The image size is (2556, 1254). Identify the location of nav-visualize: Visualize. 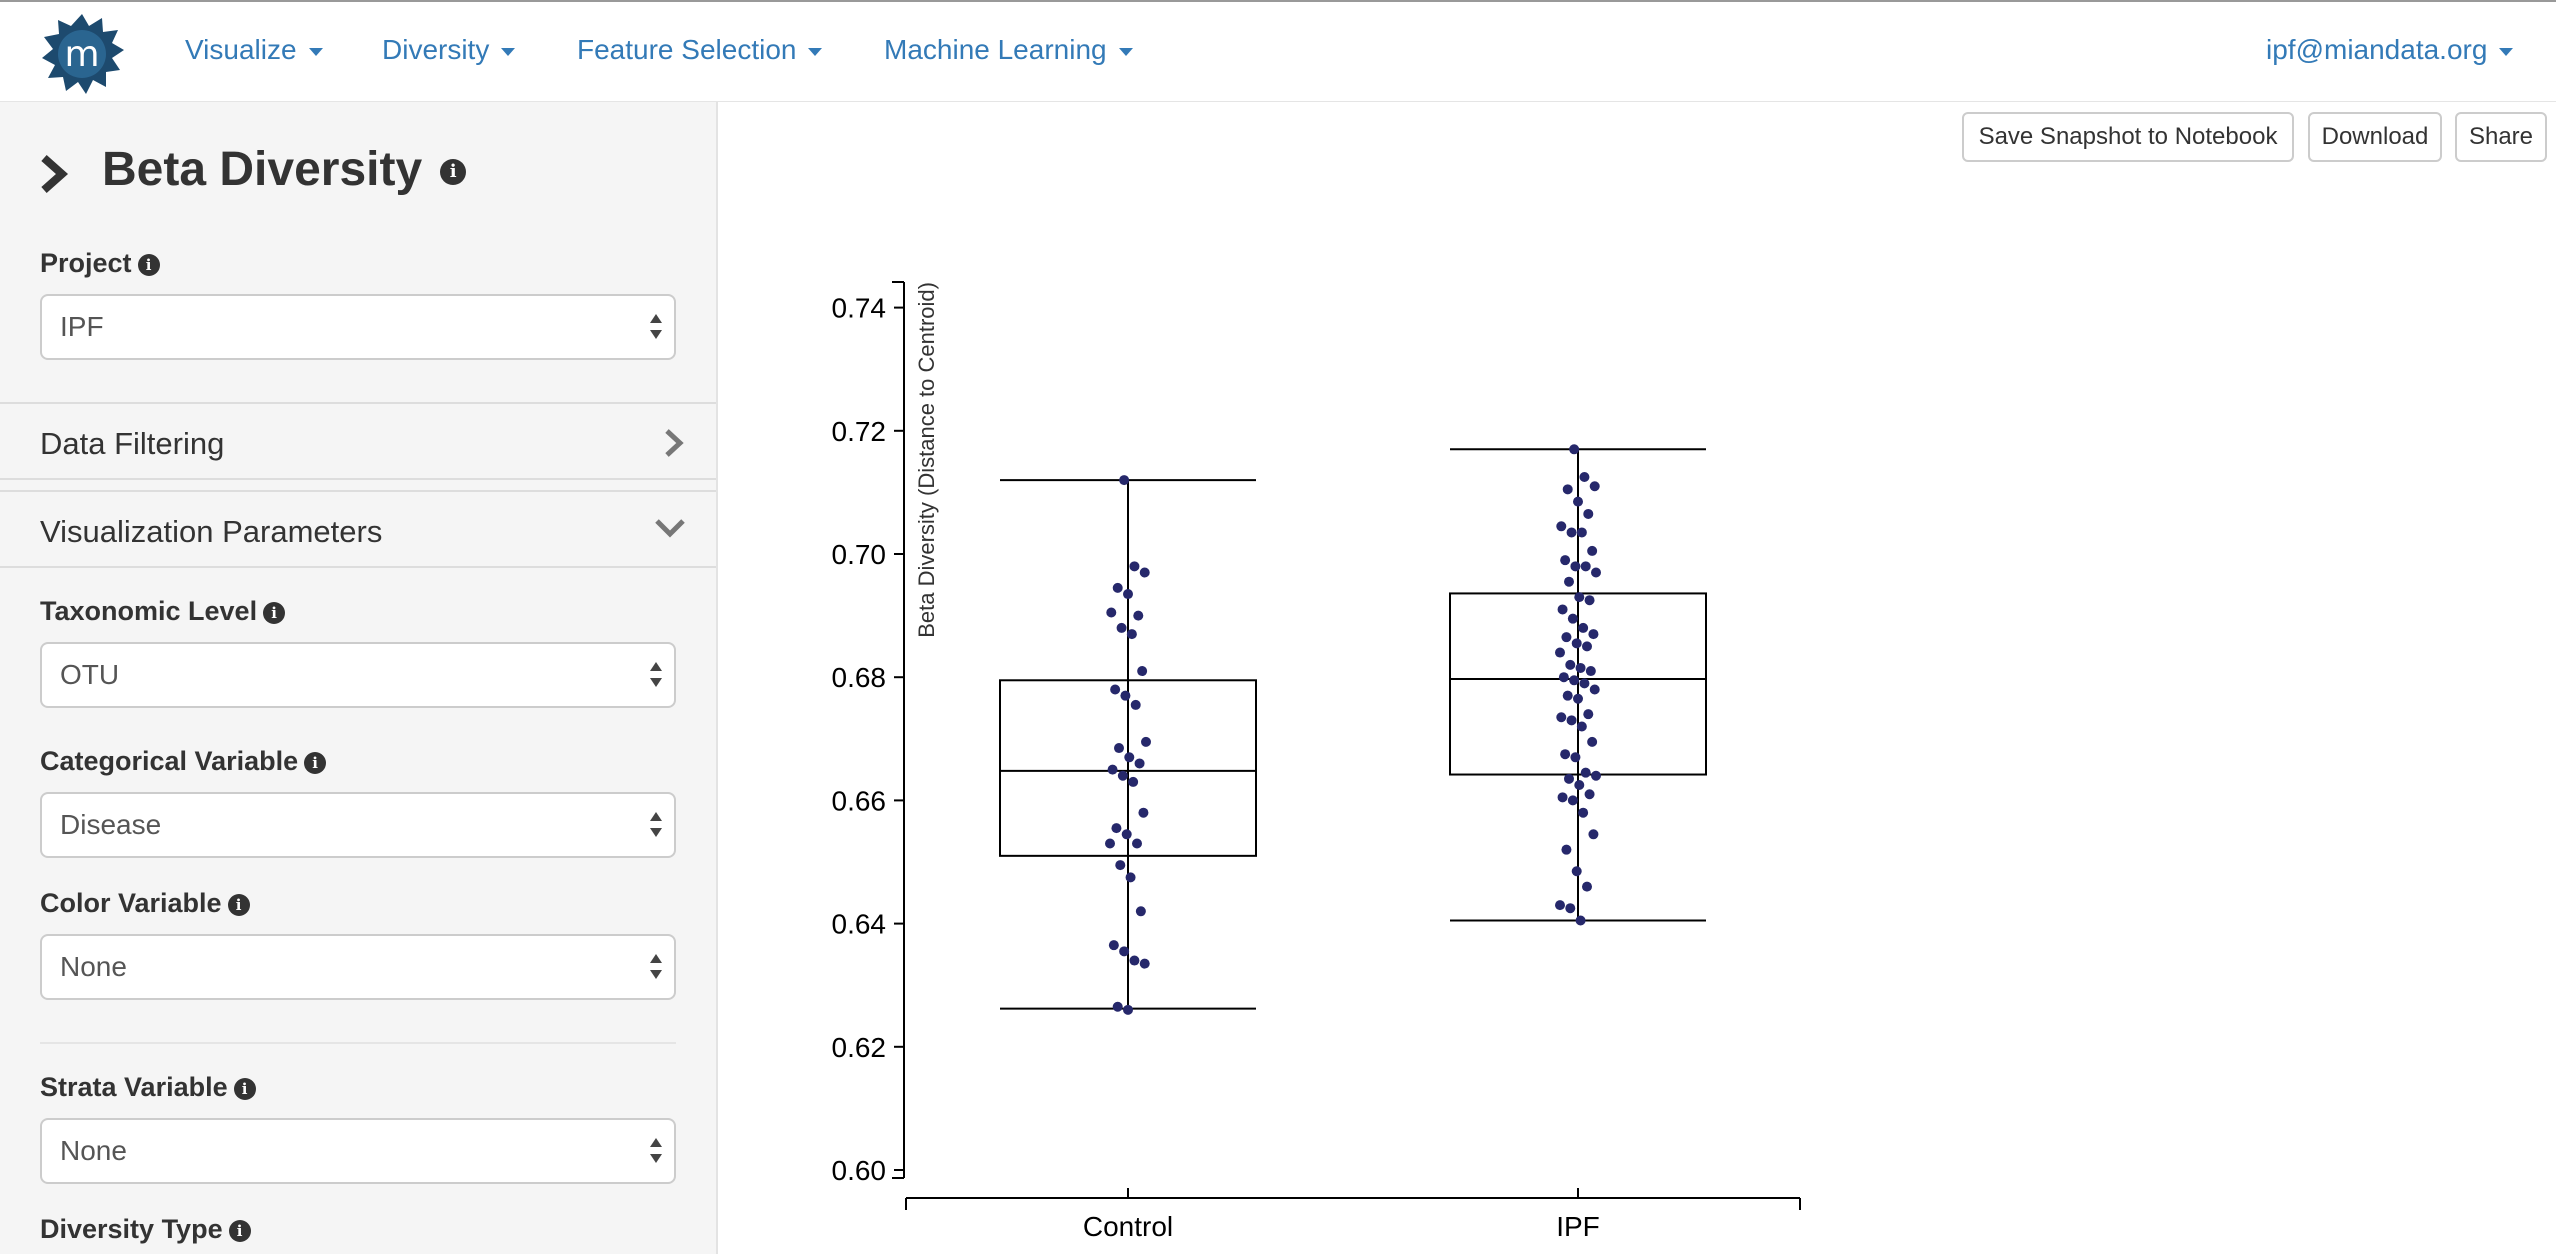
(254, 50).